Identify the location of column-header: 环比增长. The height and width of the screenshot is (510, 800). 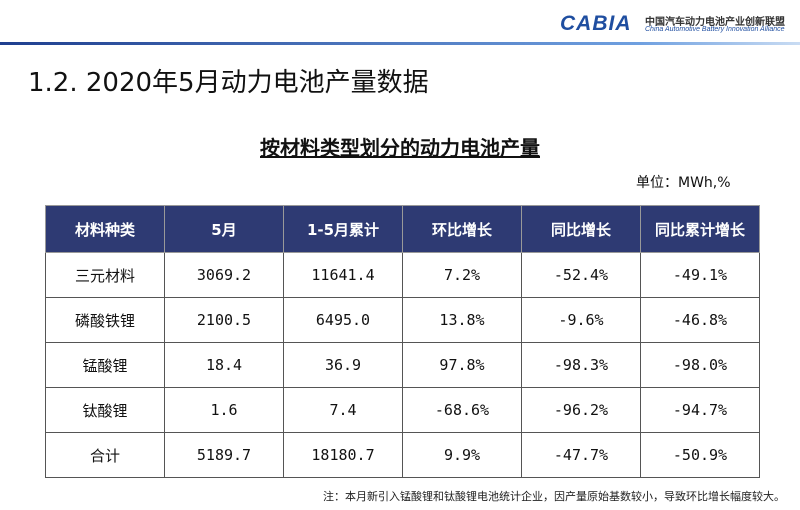
(462, 229).